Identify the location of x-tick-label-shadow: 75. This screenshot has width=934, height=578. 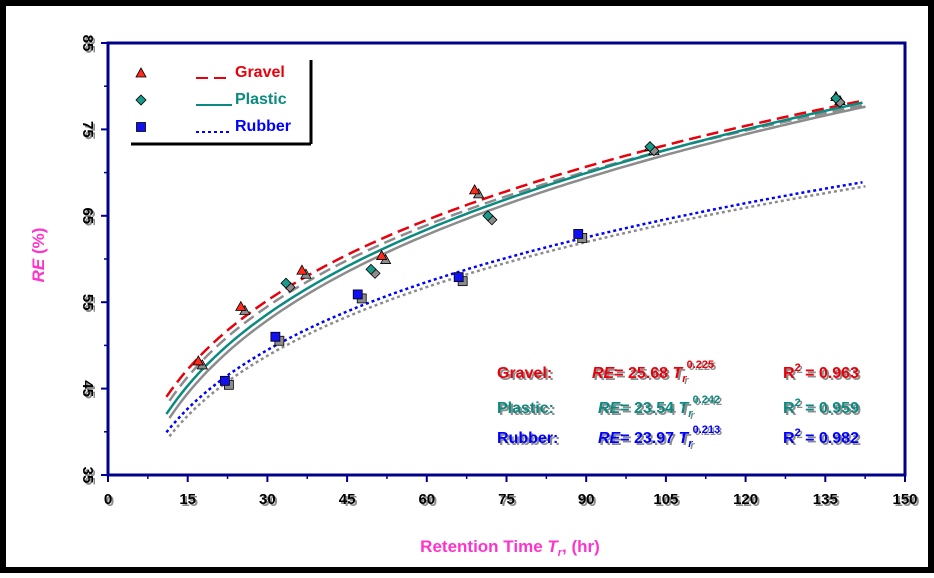
(508, 501).